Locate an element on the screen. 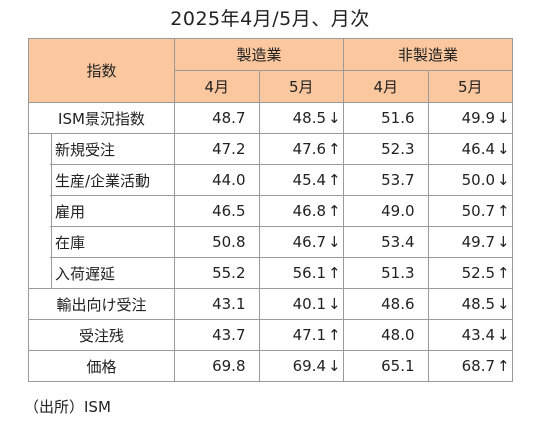  row-label: 新規受注 is located at coordinates (101, 149).